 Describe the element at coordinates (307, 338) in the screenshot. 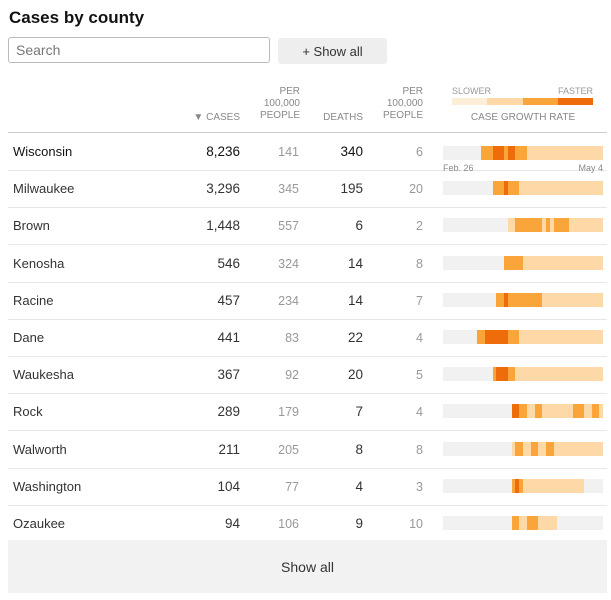

I see `table-row: Dane 441 83 22 4` at that location.